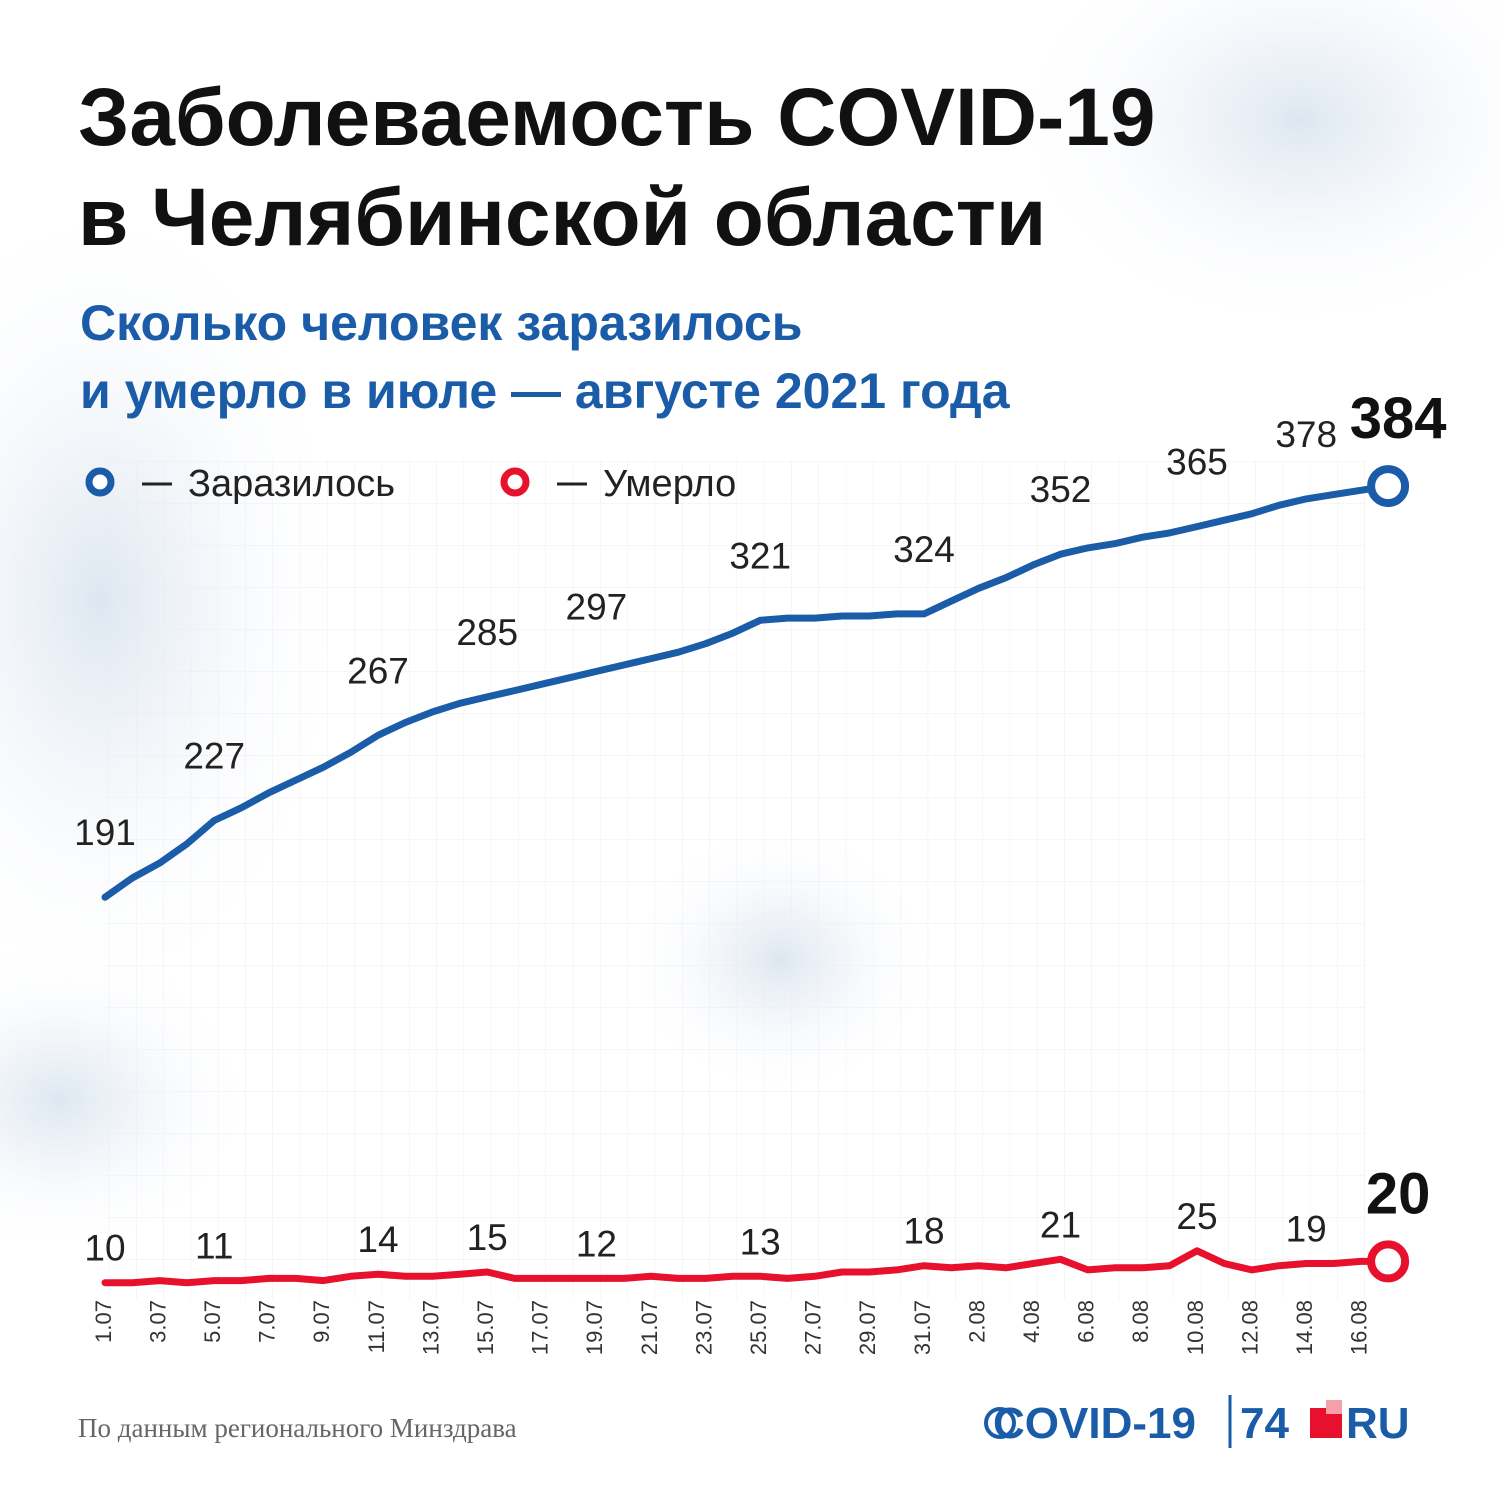 The height and width of the screenshot is (1501, 1500). What do you see at coordinates (597, 606) in the screenshot?
I see `data-label: 297` at bounding box center [597, 606].